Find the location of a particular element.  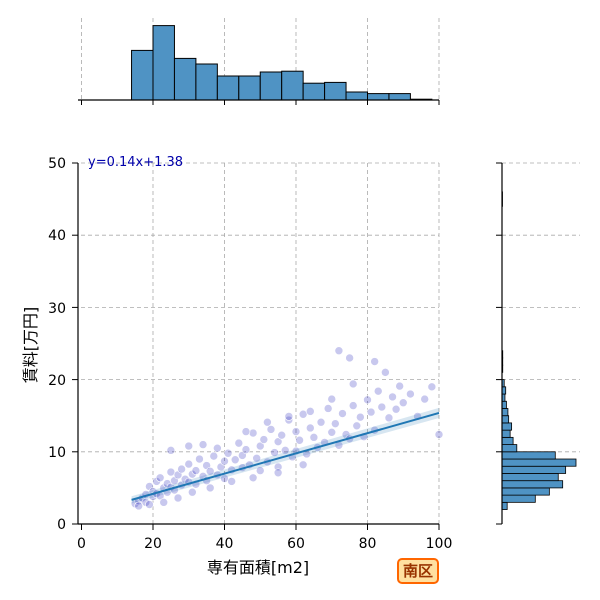

x-tick-label: 80 is located at coordinates (368, 544).